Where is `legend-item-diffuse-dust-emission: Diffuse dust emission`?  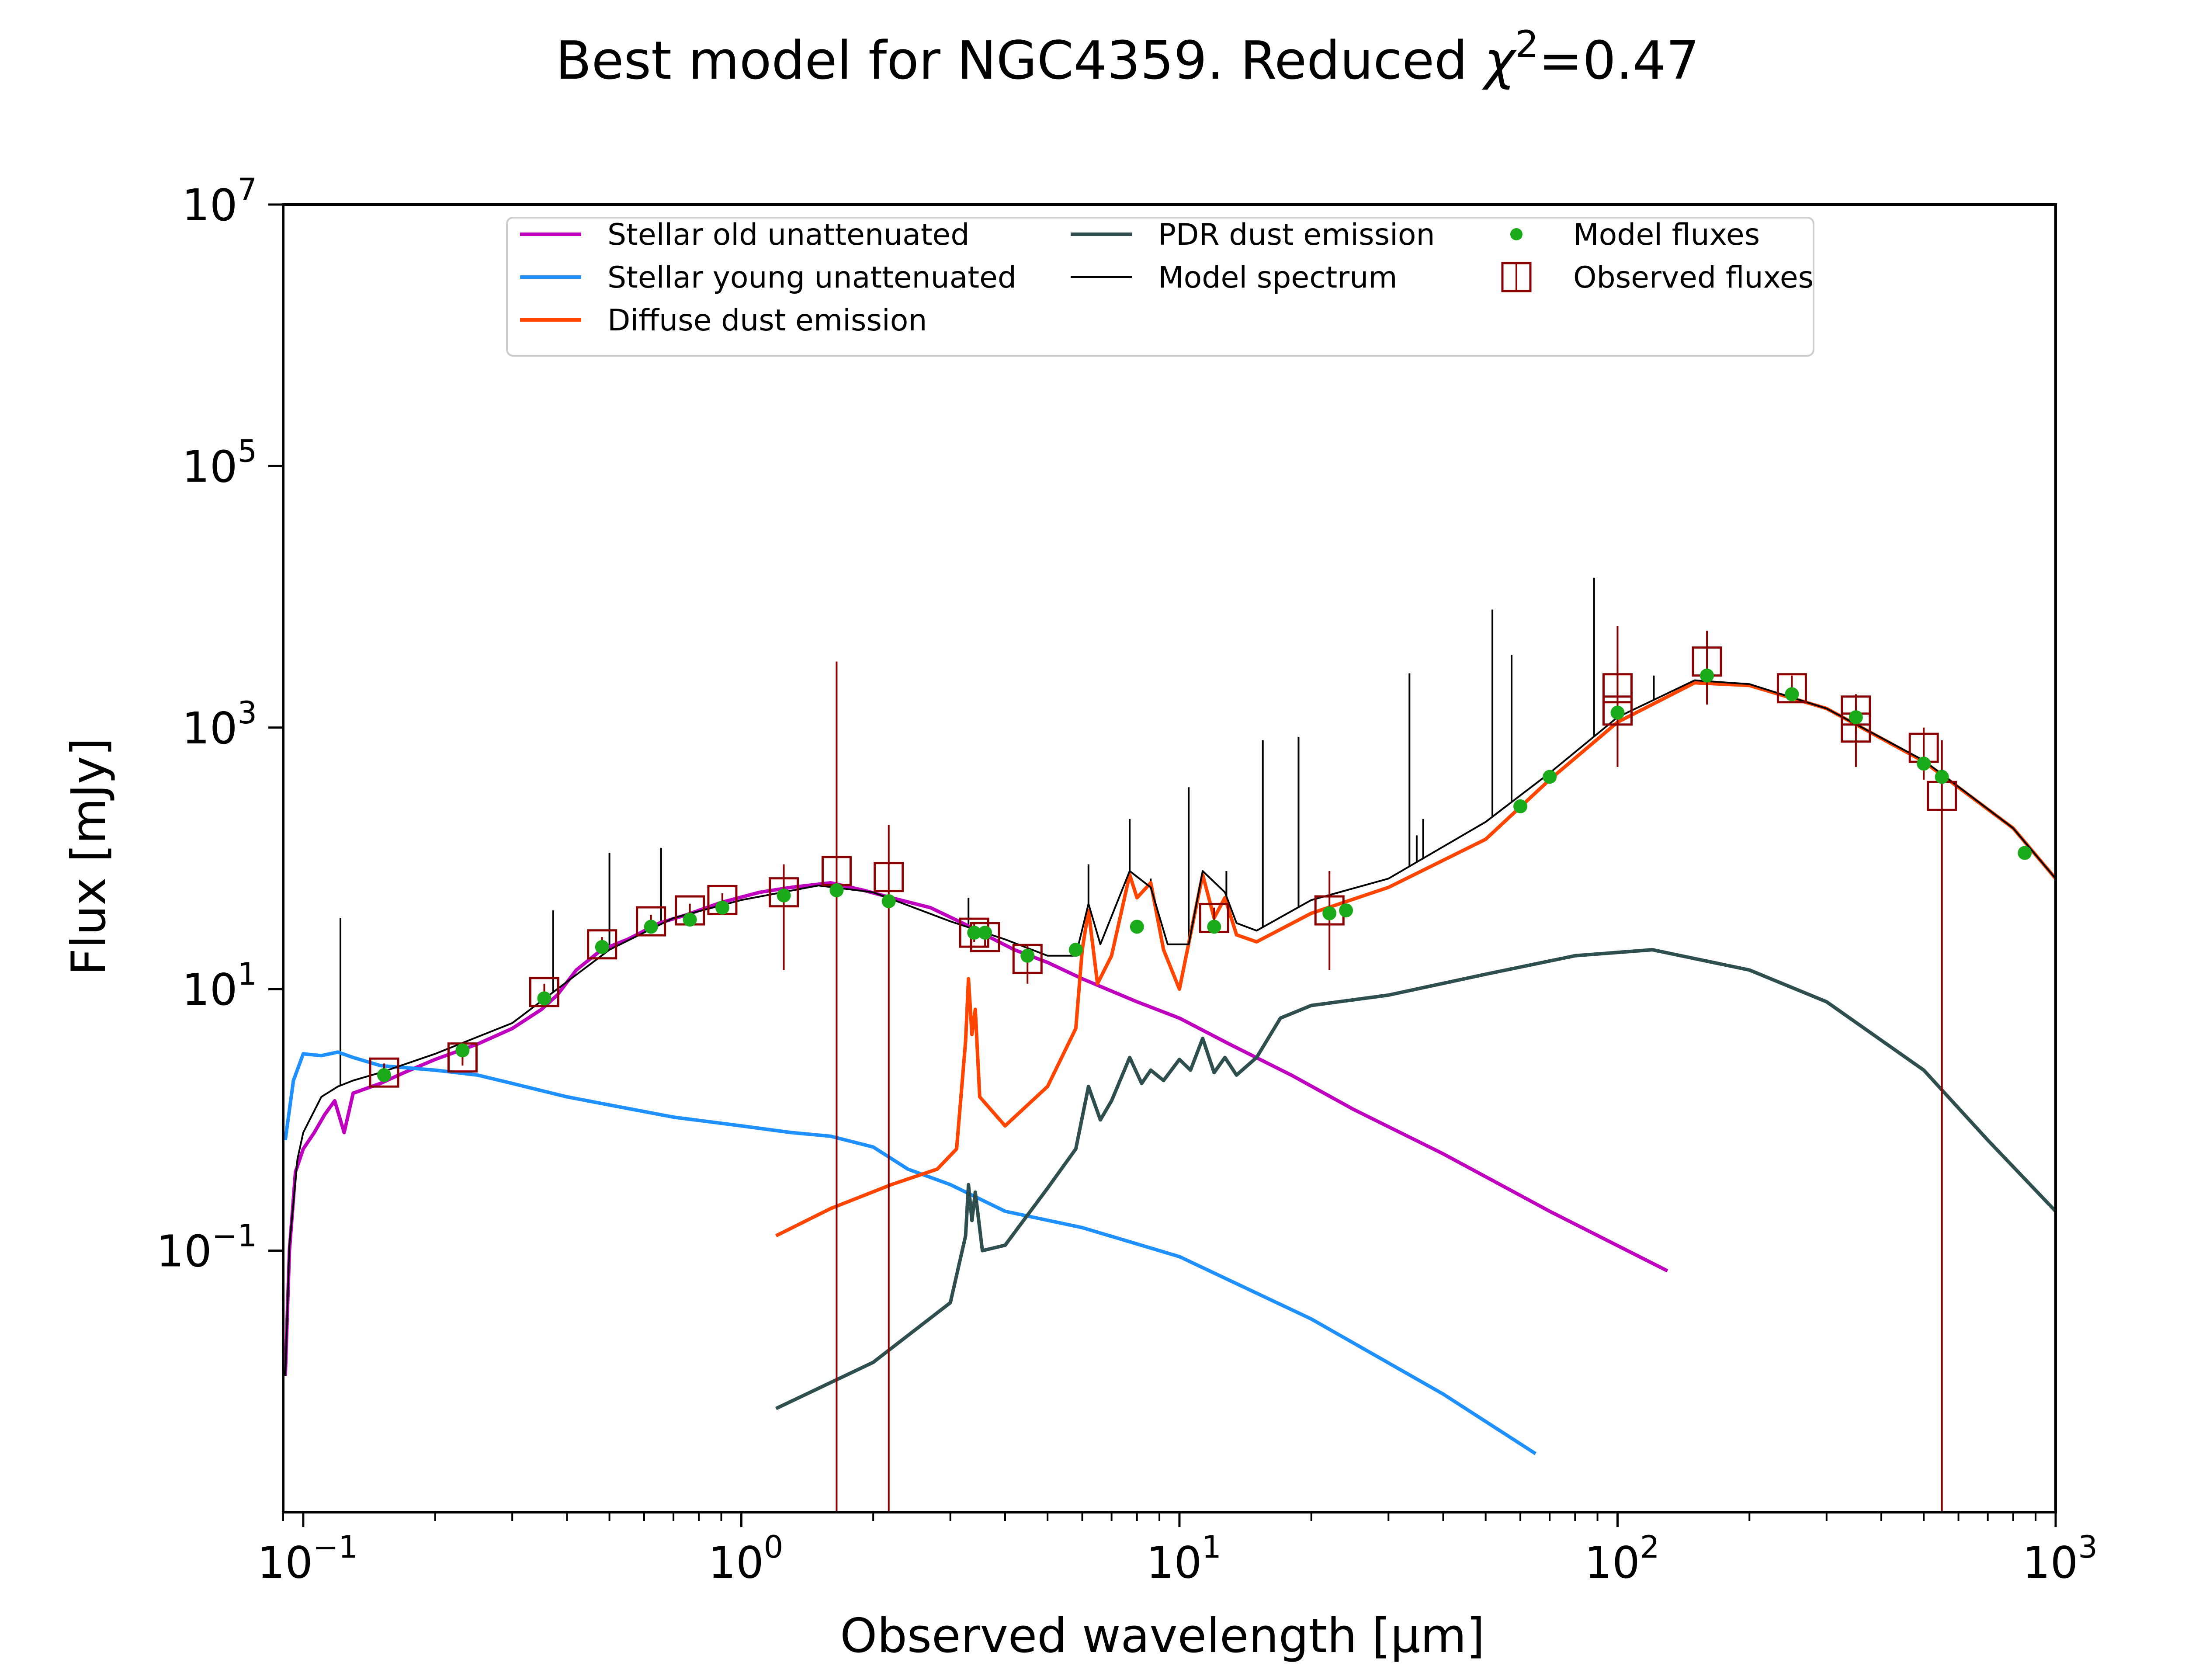 legend-item-diffuse-dust-emission: Diffuse dust emission is located at coordinates (724, 320).